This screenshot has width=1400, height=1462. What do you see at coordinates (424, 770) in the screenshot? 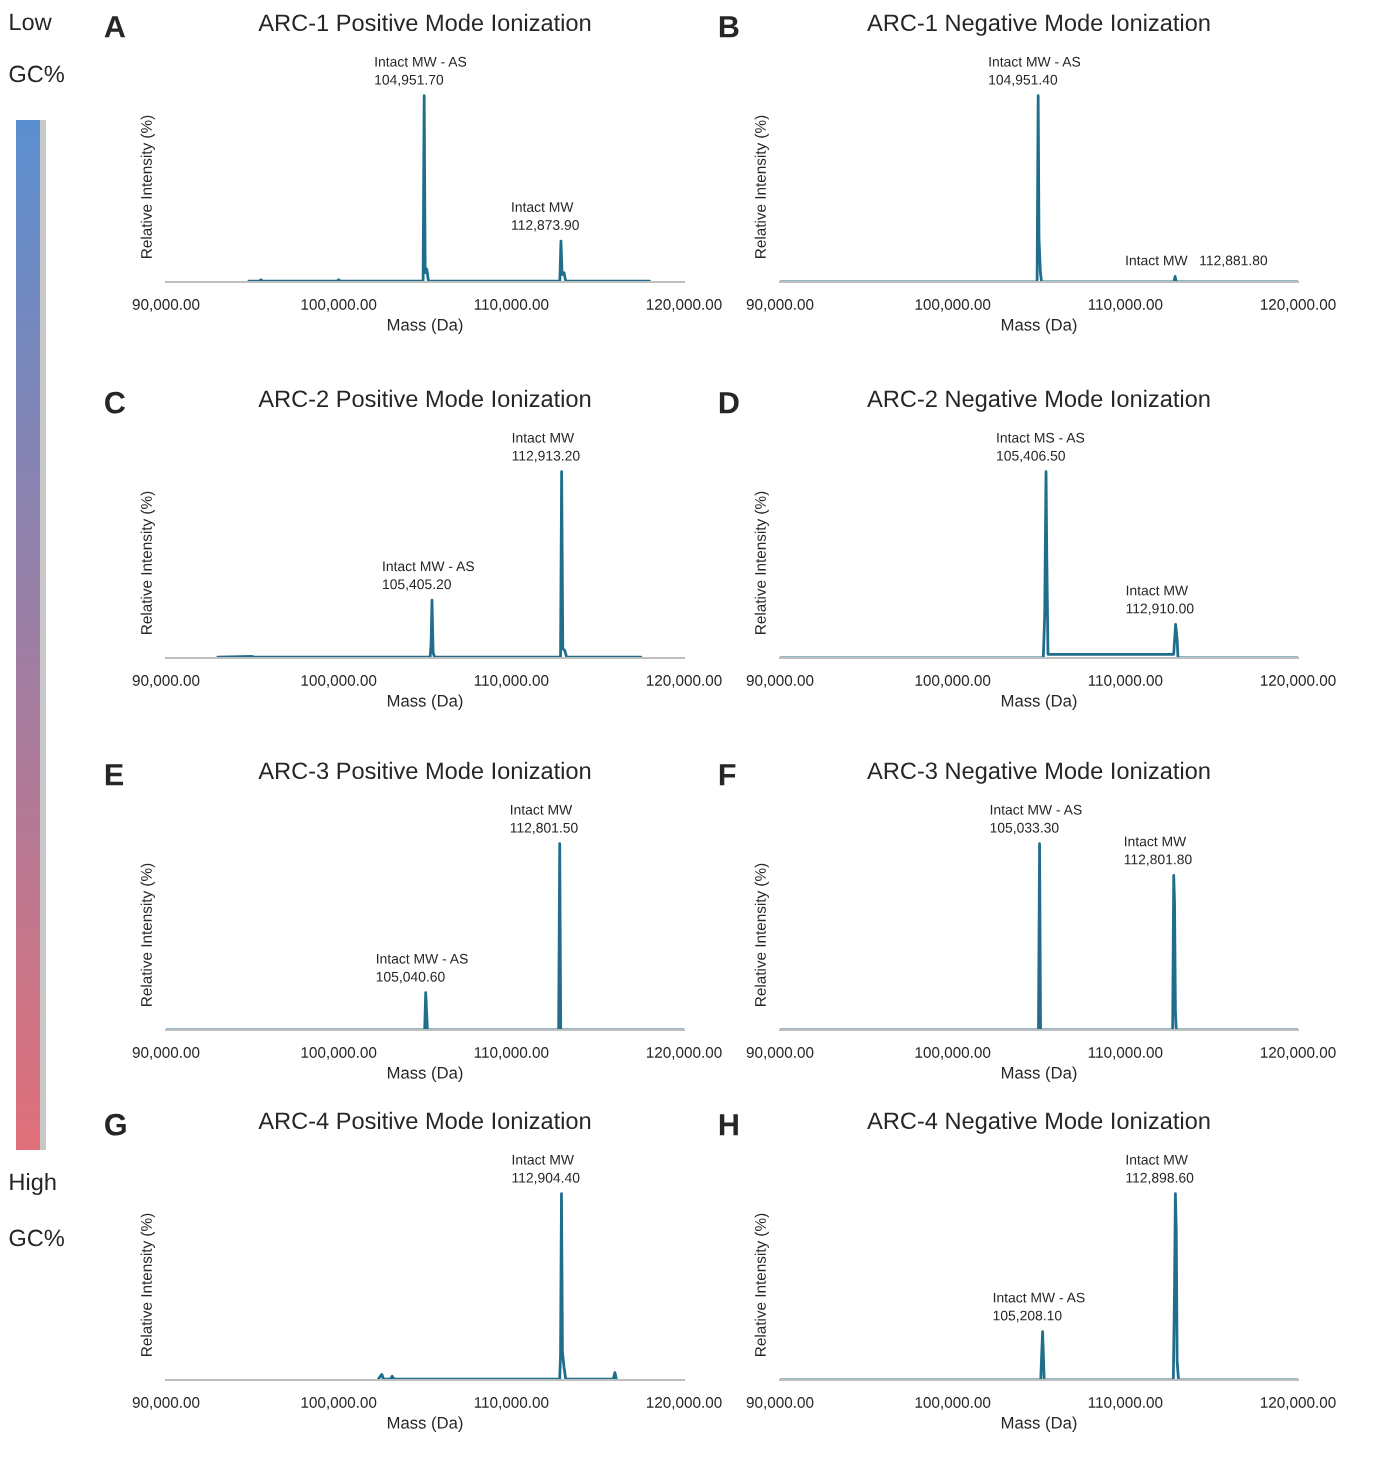
I see `chart-title: ARC-3 Positive Mode Ionization` at bounding box center [424, 770].